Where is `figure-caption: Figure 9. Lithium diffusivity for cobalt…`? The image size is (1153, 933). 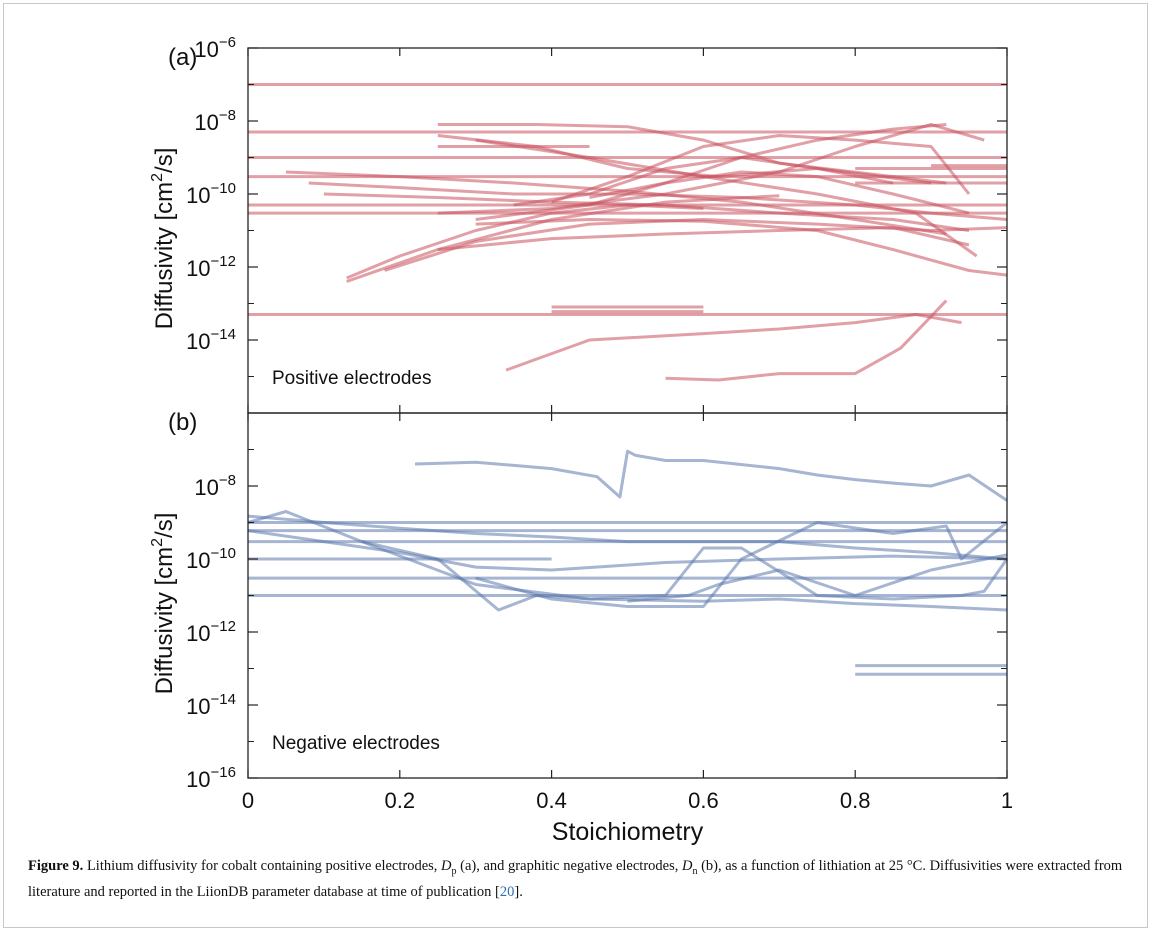 figure-caption: Figure 9. Lithium diffusivity for cobalt… is located at coordinates (578, 879).